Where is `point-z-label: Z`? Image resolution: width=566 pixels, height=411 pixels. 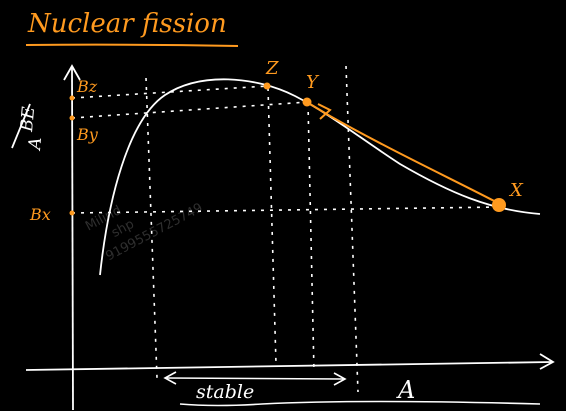
point-z-label: Z is located at coordinates (272, 68).